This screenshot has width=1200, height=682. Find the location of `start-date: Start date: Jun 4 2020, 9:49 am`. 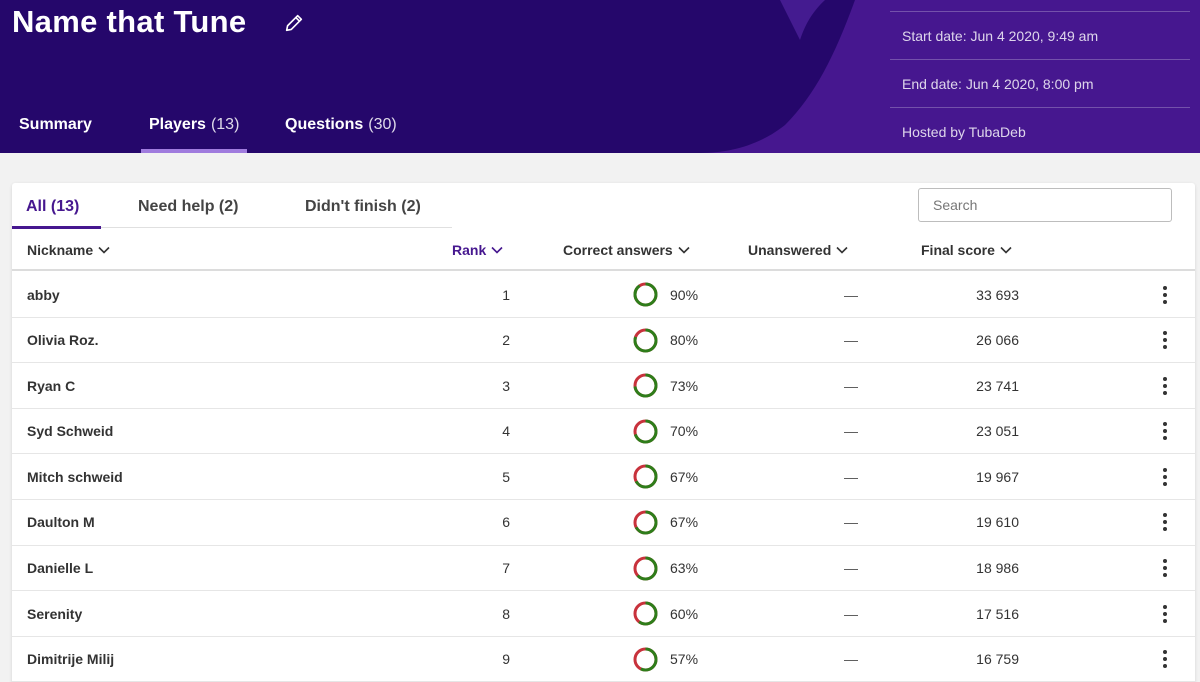

start-date: Start date: Jun 4 2020, 9:49 am is located at coordinates (1040, 36).